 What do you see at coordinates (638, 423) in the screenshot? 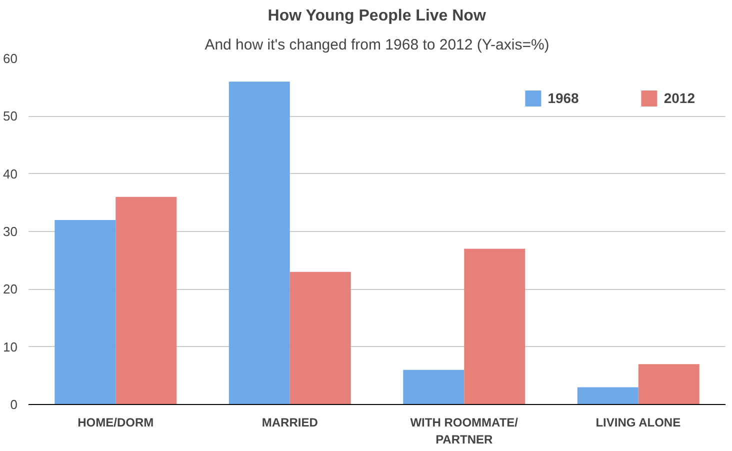
I see `x-tick-label: LIVING ALONE` at bounding box center [638, 423].